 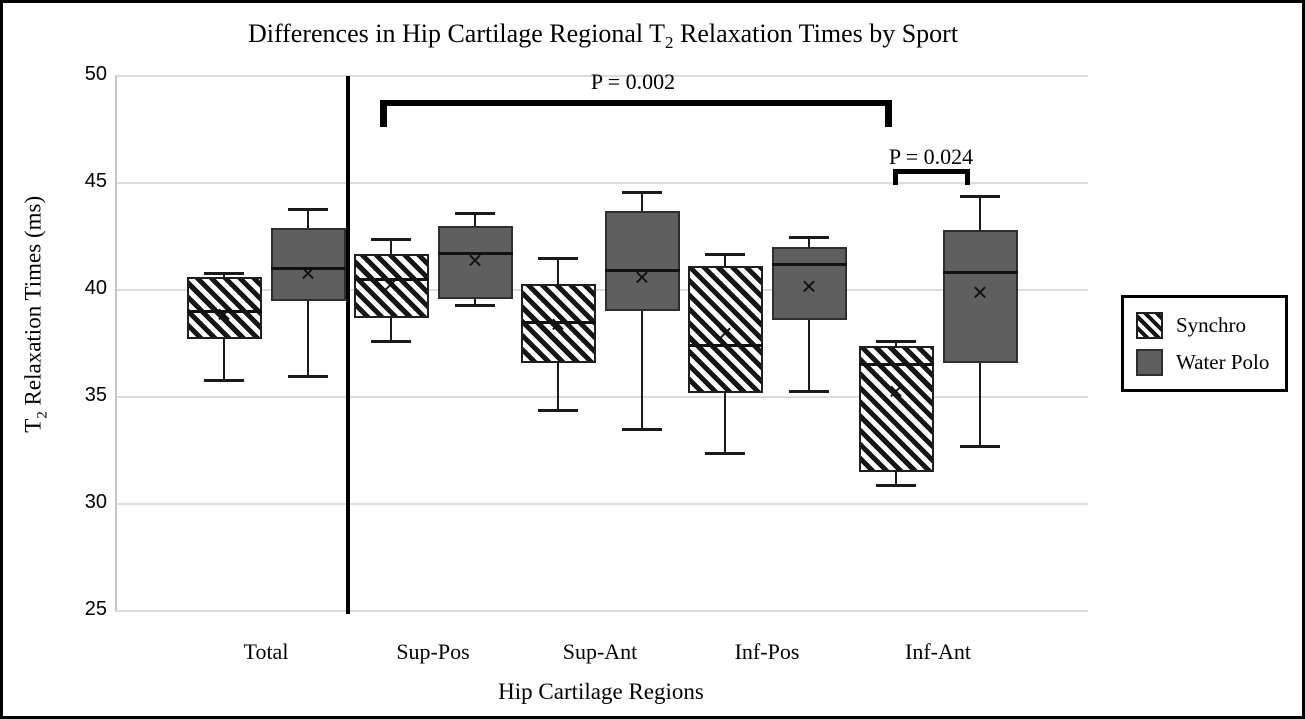 I want to click on whisker-cap-low-inf-pos-synchro, so click(x=725, y=453).